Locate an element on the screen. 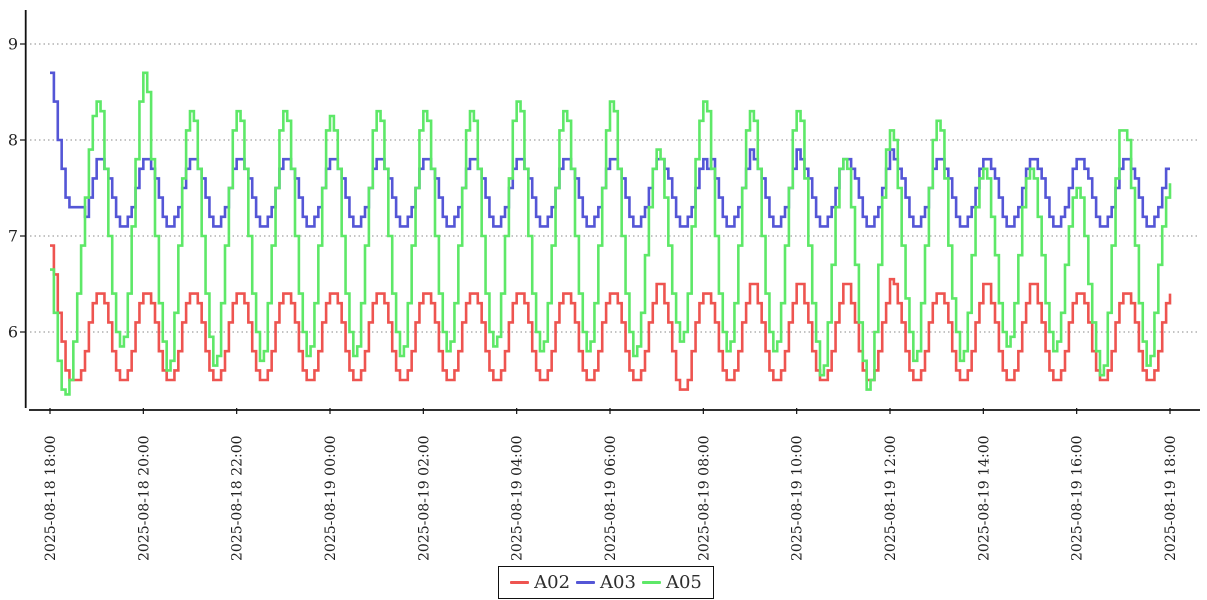 Image resolution: width=1207 pixels, height=600 pixels. x-tick-label: 2025-08-19 06:00 is located at coordinates (611, 498).